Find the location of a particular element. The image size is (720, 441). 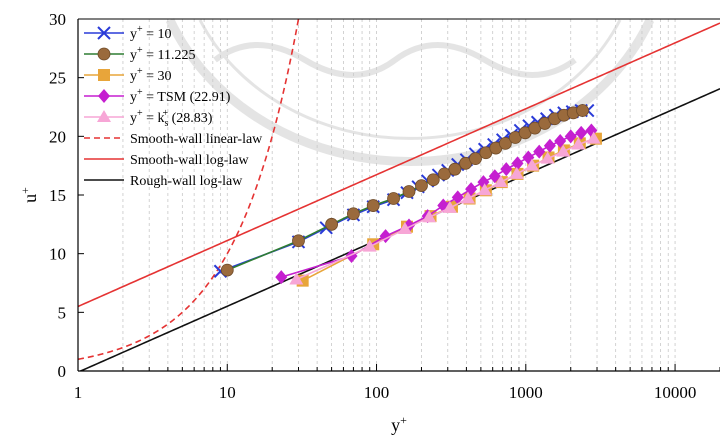

y-tick-label: 15 is located at coordinates (57, 195).